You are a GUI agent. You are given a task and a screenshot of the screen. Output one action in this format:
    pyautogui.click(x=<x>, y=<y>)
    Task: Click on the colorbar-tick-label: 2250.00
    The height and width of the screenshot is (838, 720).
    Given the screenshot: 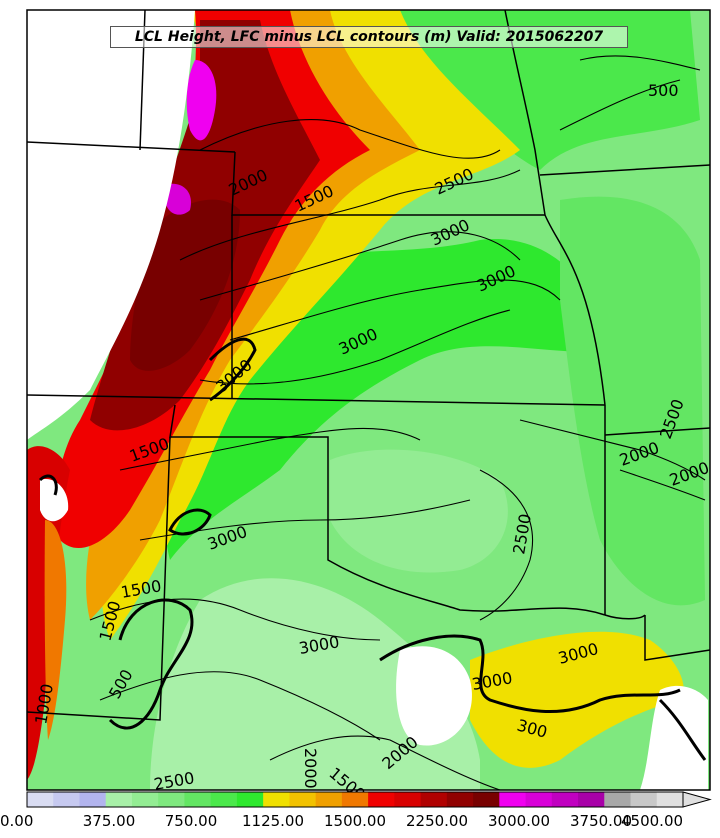 What is the action you would take?
    pyautogui.click(x=437, y=821)
    